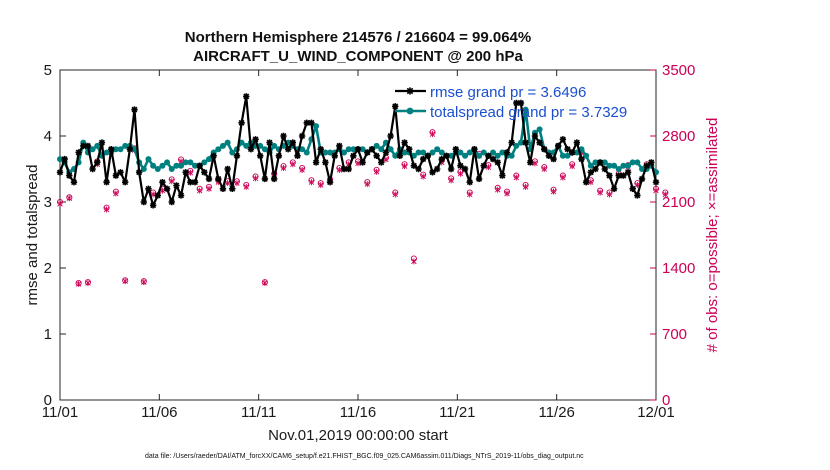  I want to click on x-tick-label: 11/01, so click(60, 412).